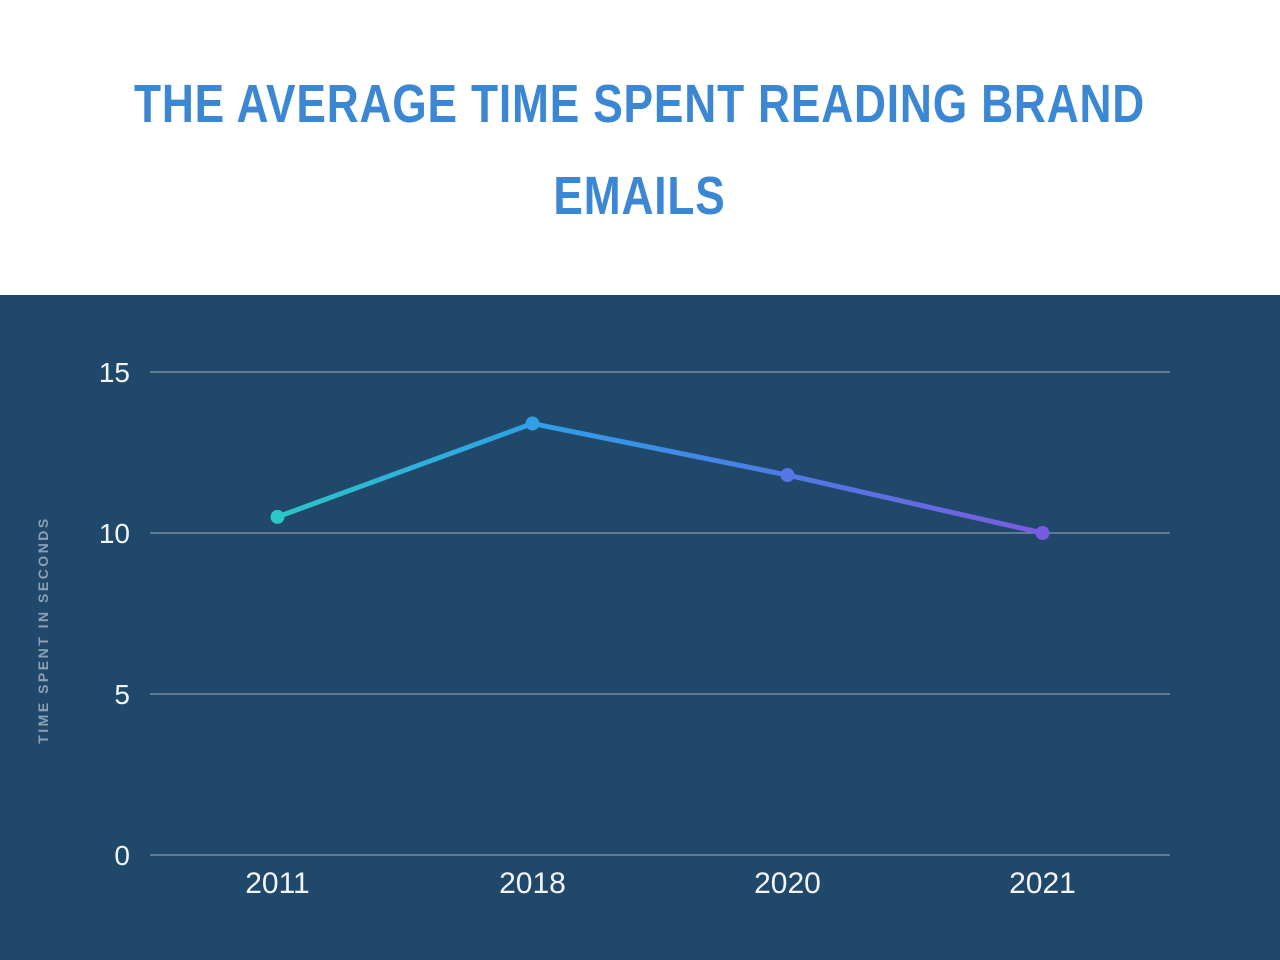 The image size is (1280, 960). What do you see at coordinates (114, 372) in the screenshot?
I see `y-tick-label: 15` at bounding box center [114, 372].